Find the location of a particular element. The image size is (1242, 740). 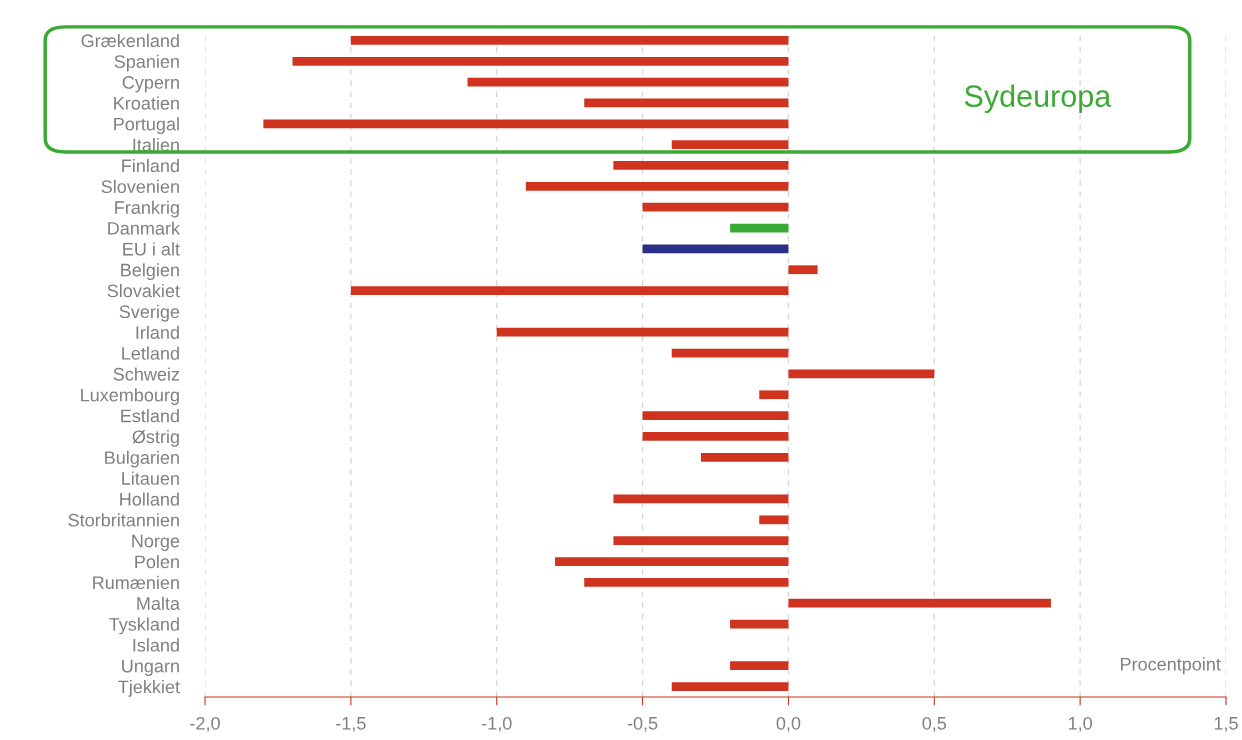

y-tick-label: Grækenland is located at coordinates (130, 40).